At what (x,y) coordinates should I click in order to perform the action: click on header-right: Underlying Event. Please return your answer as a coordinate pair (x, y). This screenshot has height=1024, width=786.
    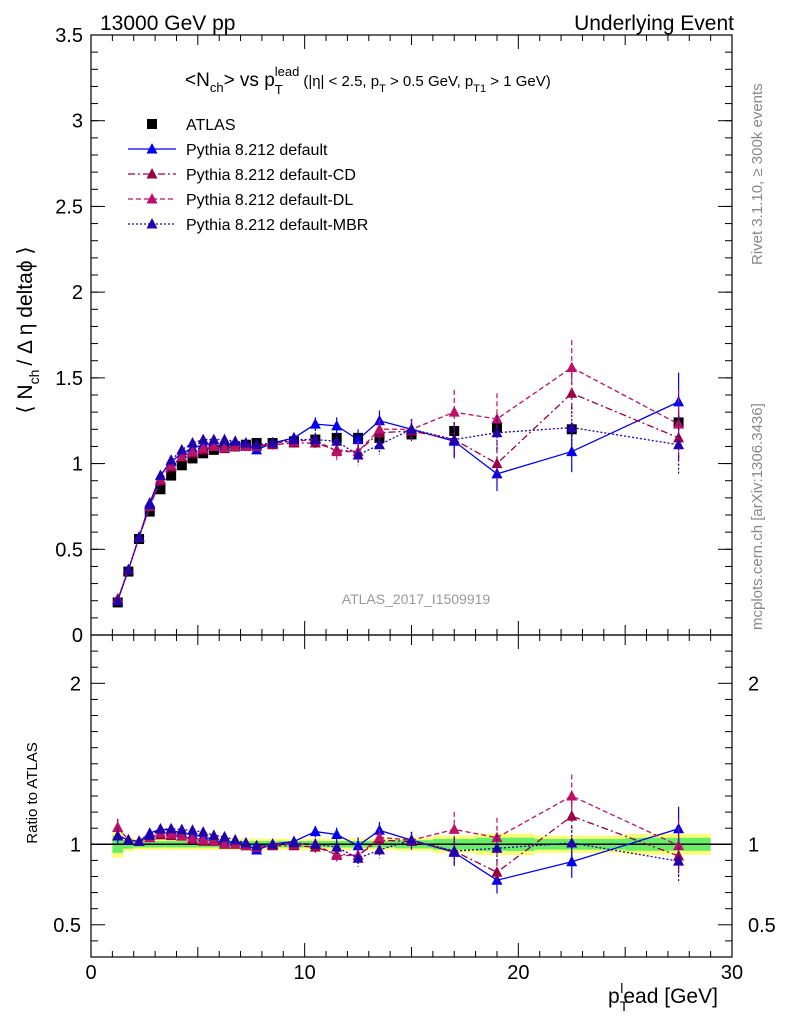
    Looking at the image, I should click on (654, 23).